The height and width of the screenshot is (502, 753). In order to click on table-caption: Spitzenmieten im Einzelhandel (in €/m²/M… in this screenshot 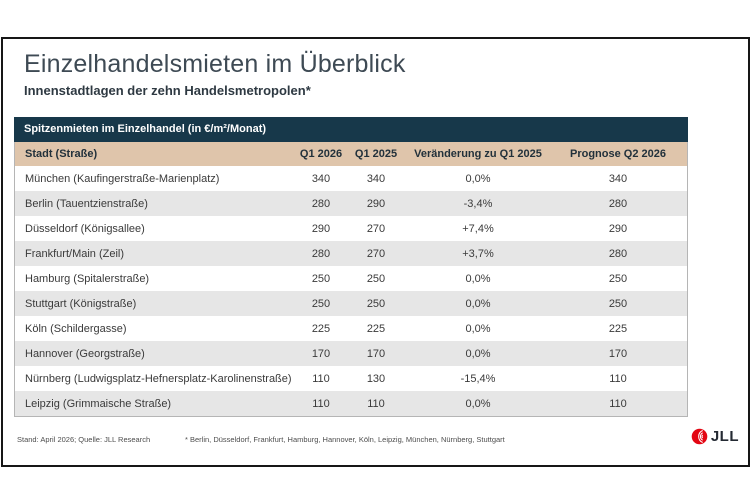, I will do `click(351, 129)`.